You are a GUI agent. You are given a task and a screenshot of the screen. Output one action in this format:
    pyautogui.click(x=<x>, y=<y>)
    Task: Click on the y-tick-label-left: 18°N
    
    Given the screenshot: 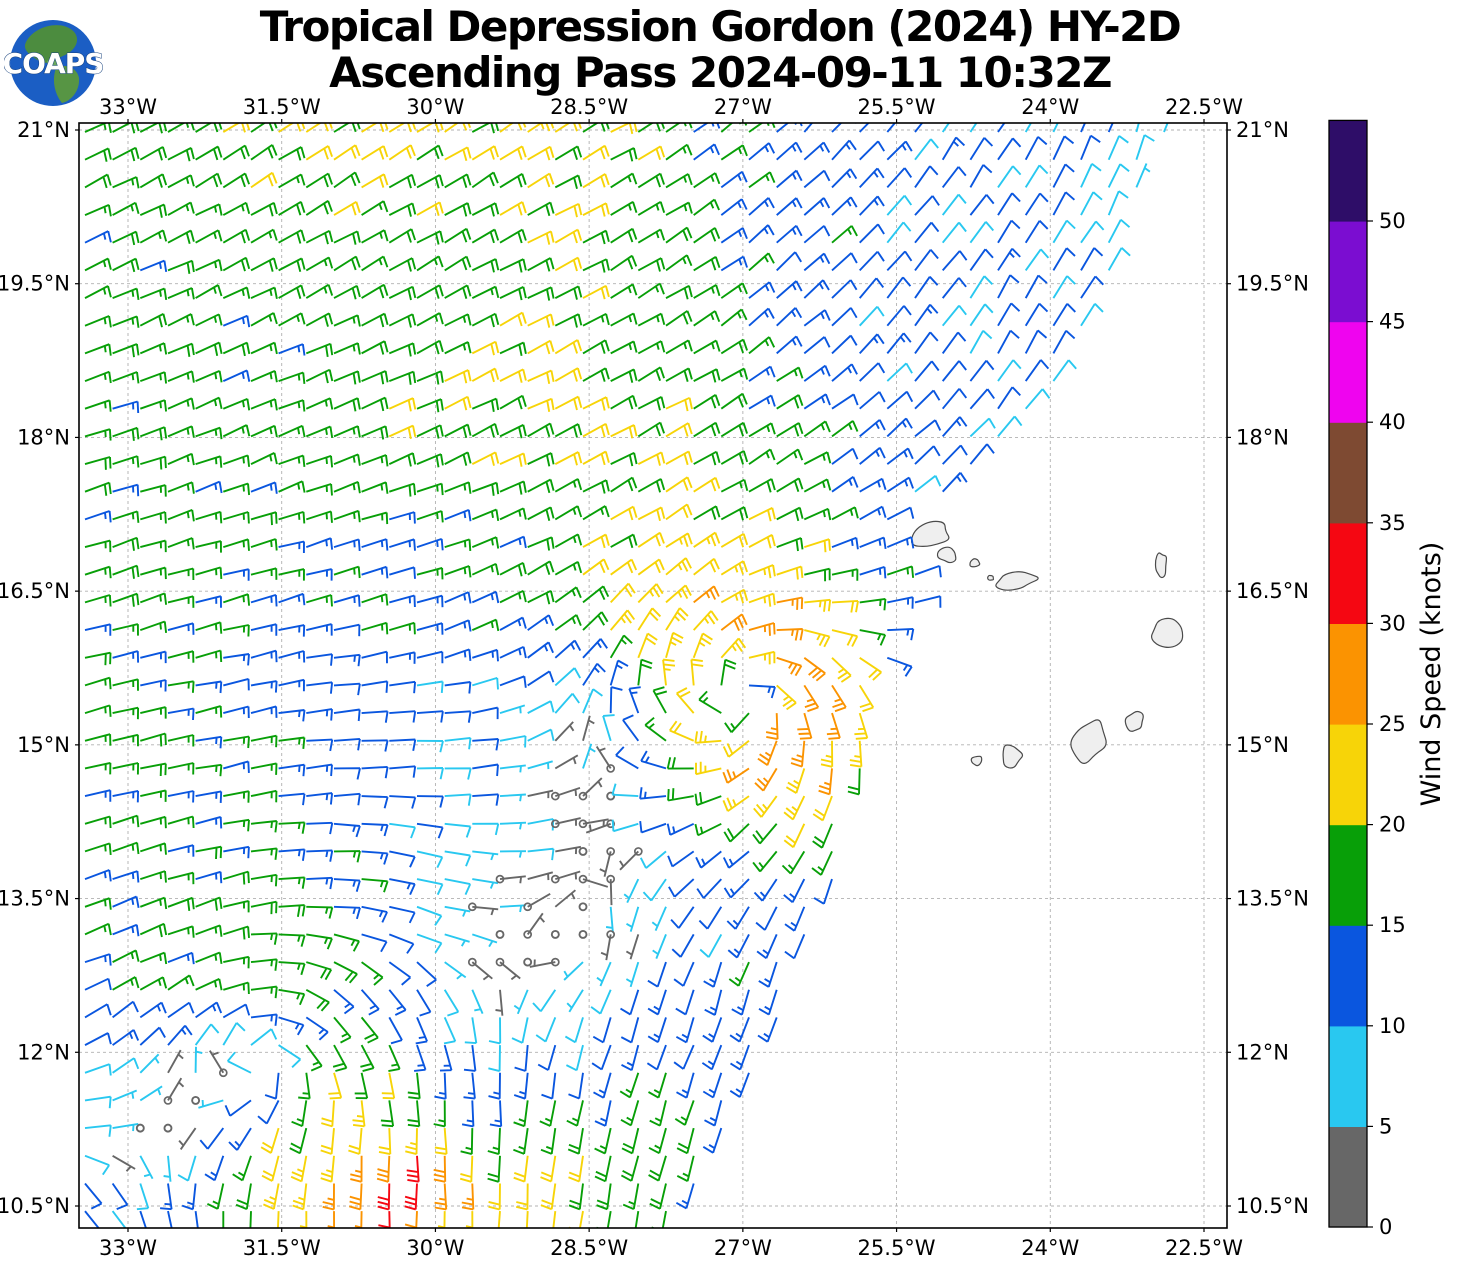 What is the action you would take?
    pyautogui.click(x=43, y=437)
    